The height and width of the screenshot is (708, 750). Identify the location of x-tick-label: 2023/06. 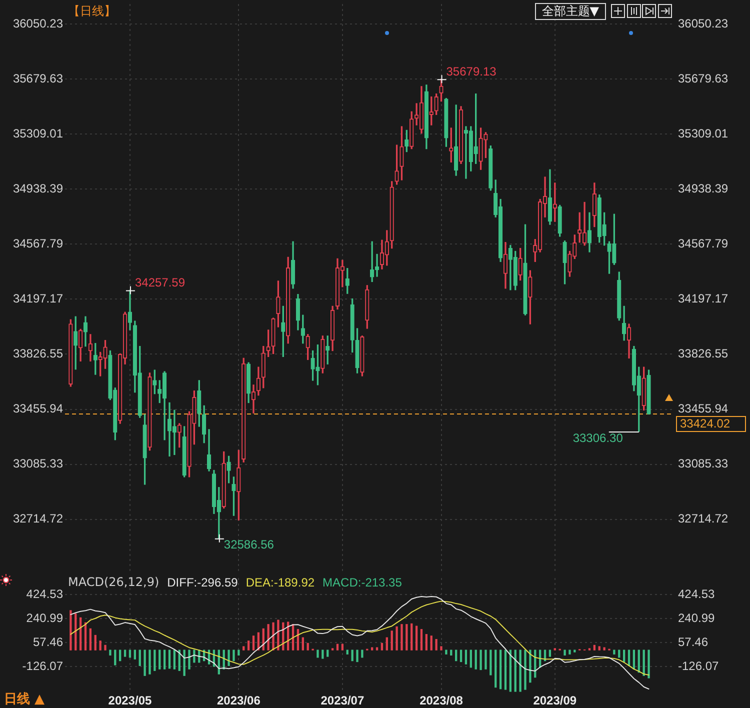
(238, 701).